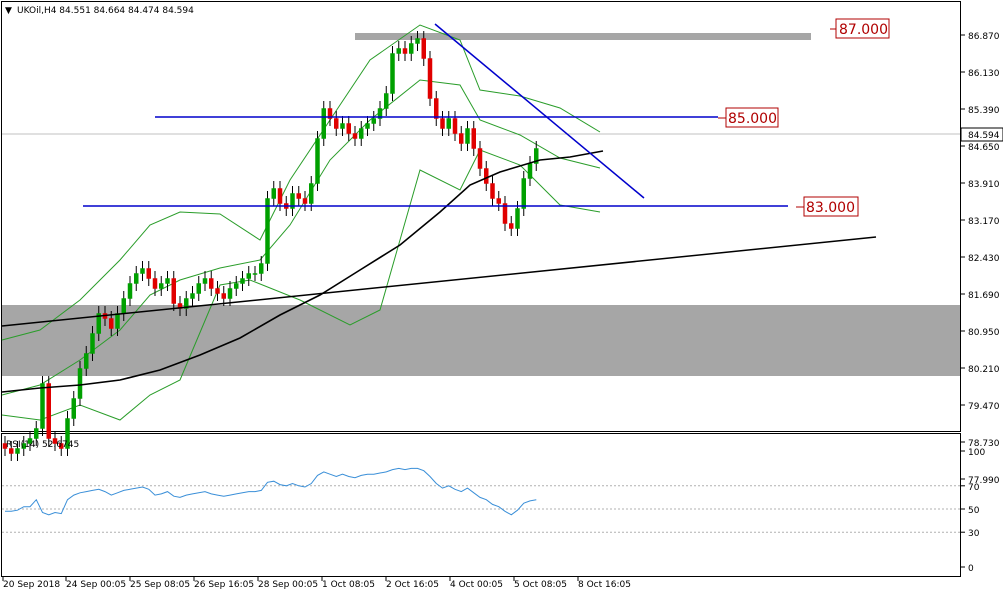  What do you see at coordinates (984, 185) in the screenshot?
I see `price-tick-label: 83.910` at bounding box center [984, 185].